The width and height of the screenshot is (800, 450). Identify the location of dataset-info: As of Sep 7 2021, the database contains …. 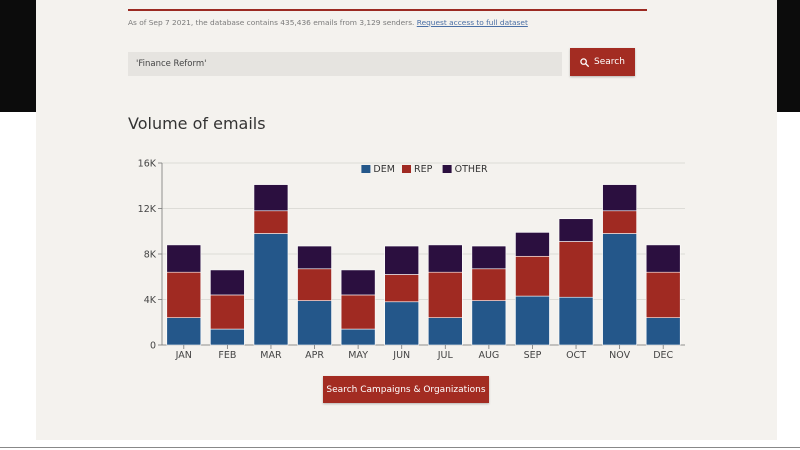
(328, 22).